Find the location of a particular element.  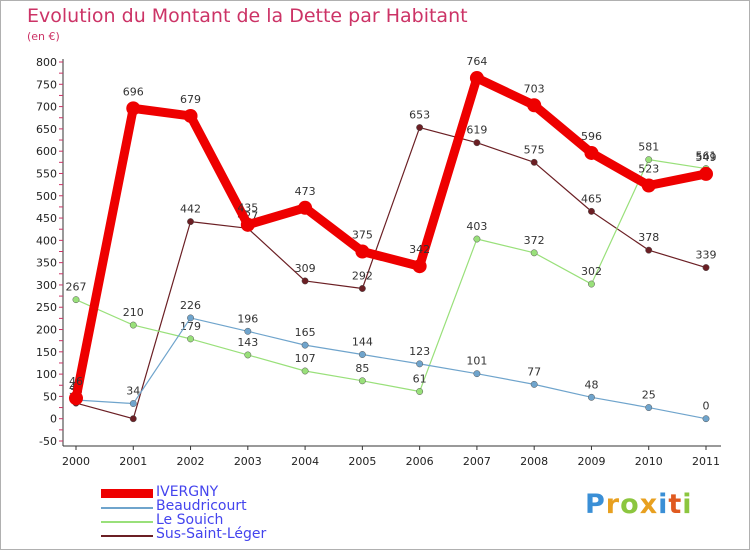

data-label-le-souich: 143 is located at coordinates (247, 342).